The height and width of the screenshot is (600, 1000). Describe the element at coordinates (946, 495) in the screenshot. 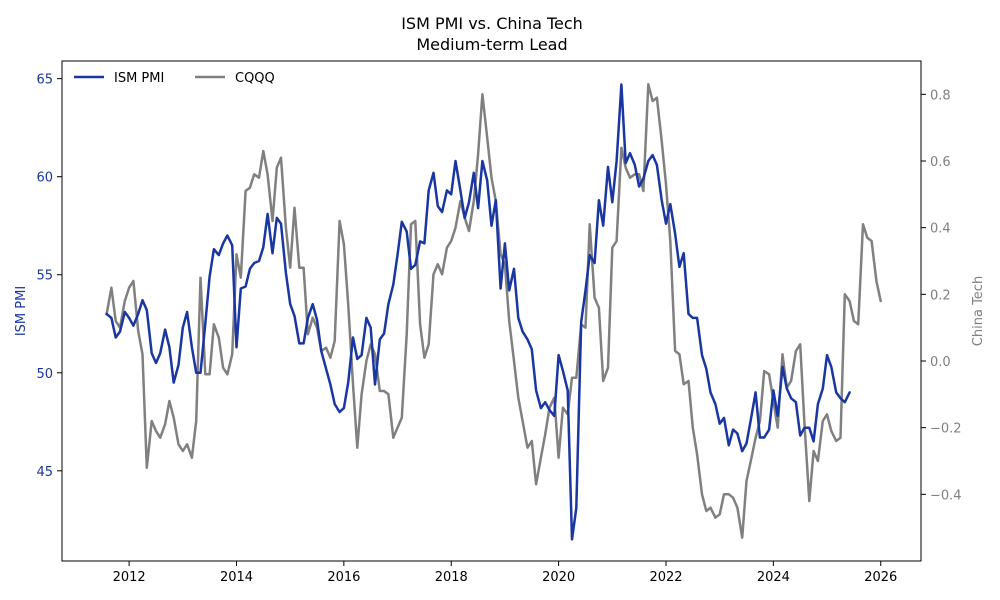

I see `right-tick-label: −0.4` at that location.